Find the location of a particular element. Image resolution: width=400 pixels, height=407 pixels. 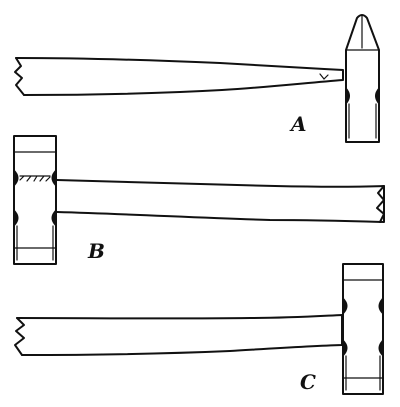

hammer-b-broken-end is located at coordinates (380, 204).